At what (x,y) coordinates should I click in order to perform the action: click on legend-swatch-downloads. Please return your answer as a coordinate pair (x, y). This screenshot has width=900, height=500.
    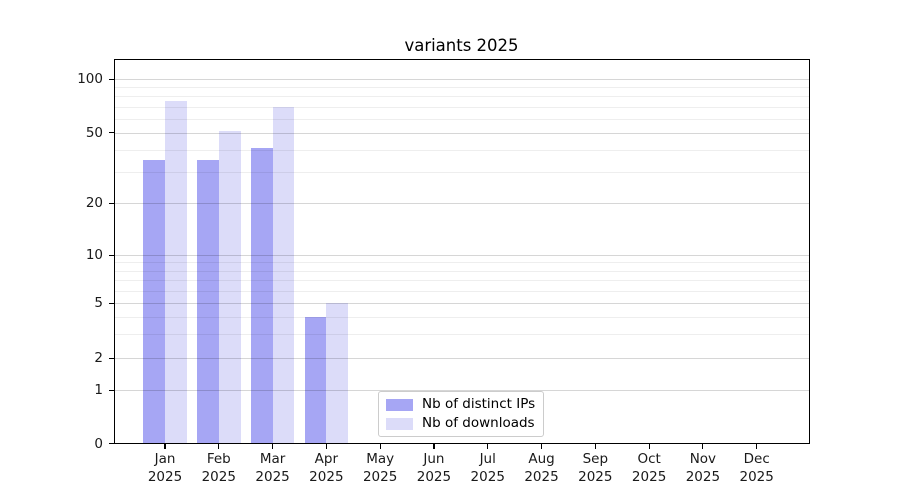
    Looking at the image, I should click on (399, 423).